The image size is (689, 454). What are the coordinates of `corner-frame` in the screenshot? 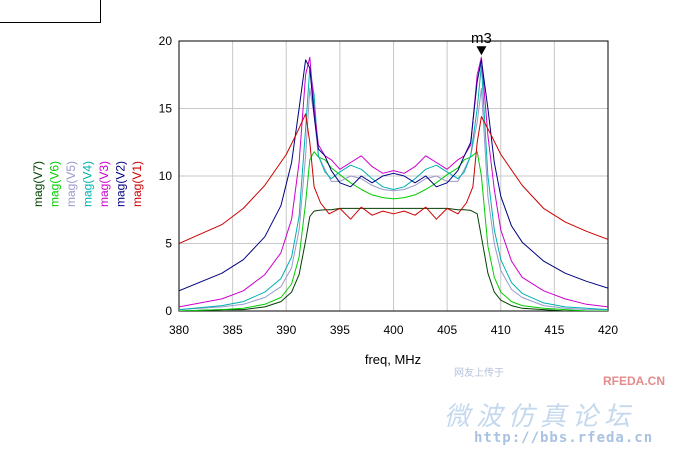 It's located at (50, 11).